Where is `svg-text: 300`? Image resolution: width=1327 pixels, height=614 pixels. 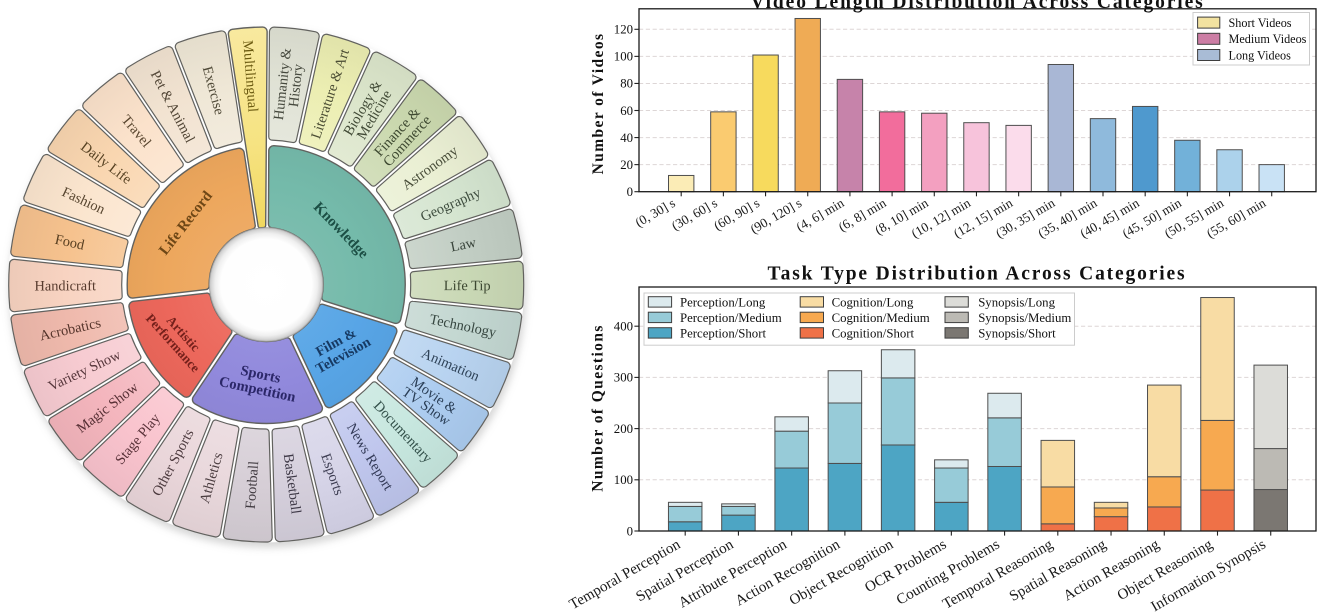 svg-text: 300 is located at coordinates (623, 378).